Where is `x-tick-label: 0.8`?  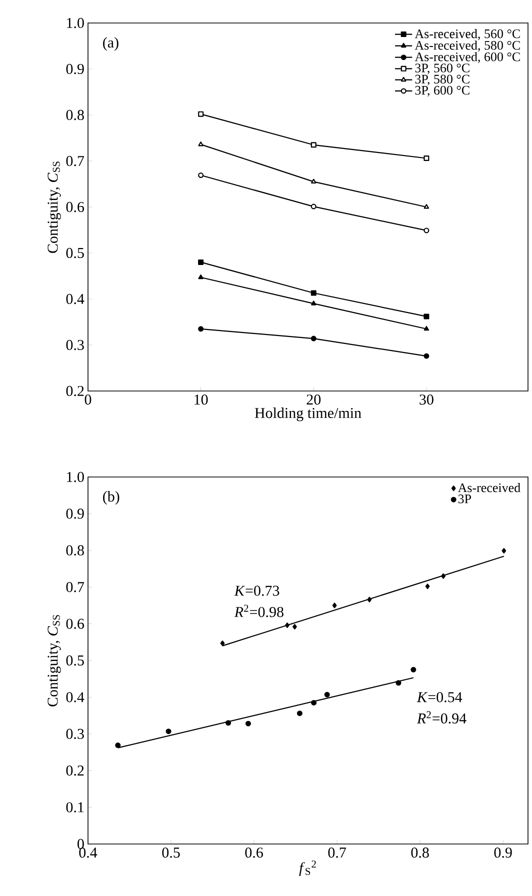 x-tick-label: 0.8 is located at coordinates (420, 853).